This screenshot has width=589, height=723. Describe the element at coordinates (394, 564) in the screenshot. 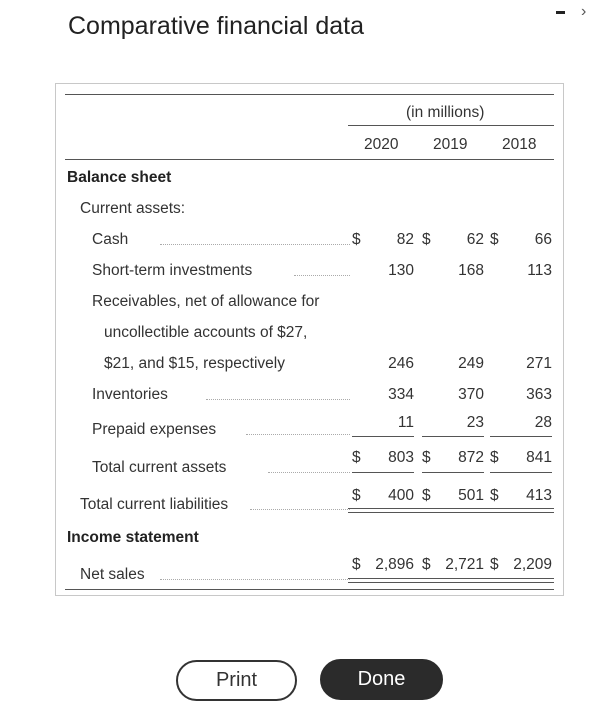

I see `cell-2020: 2,896` at that location.